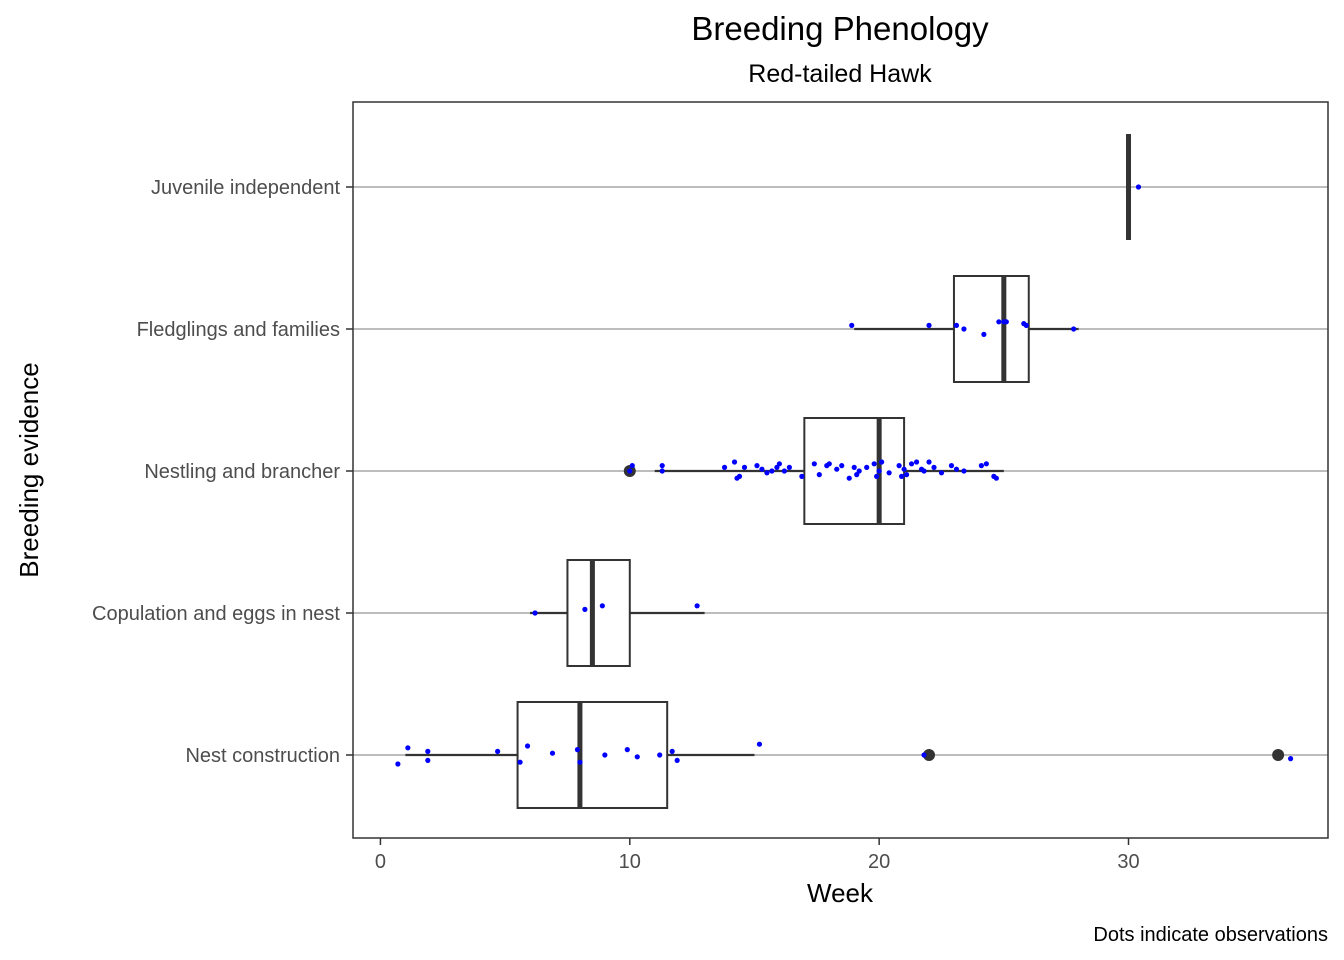 Image resolution: width=1344 pixels, height=960 pixels. I want to click on caption: Dots indicate observations, so click(1210, 935).